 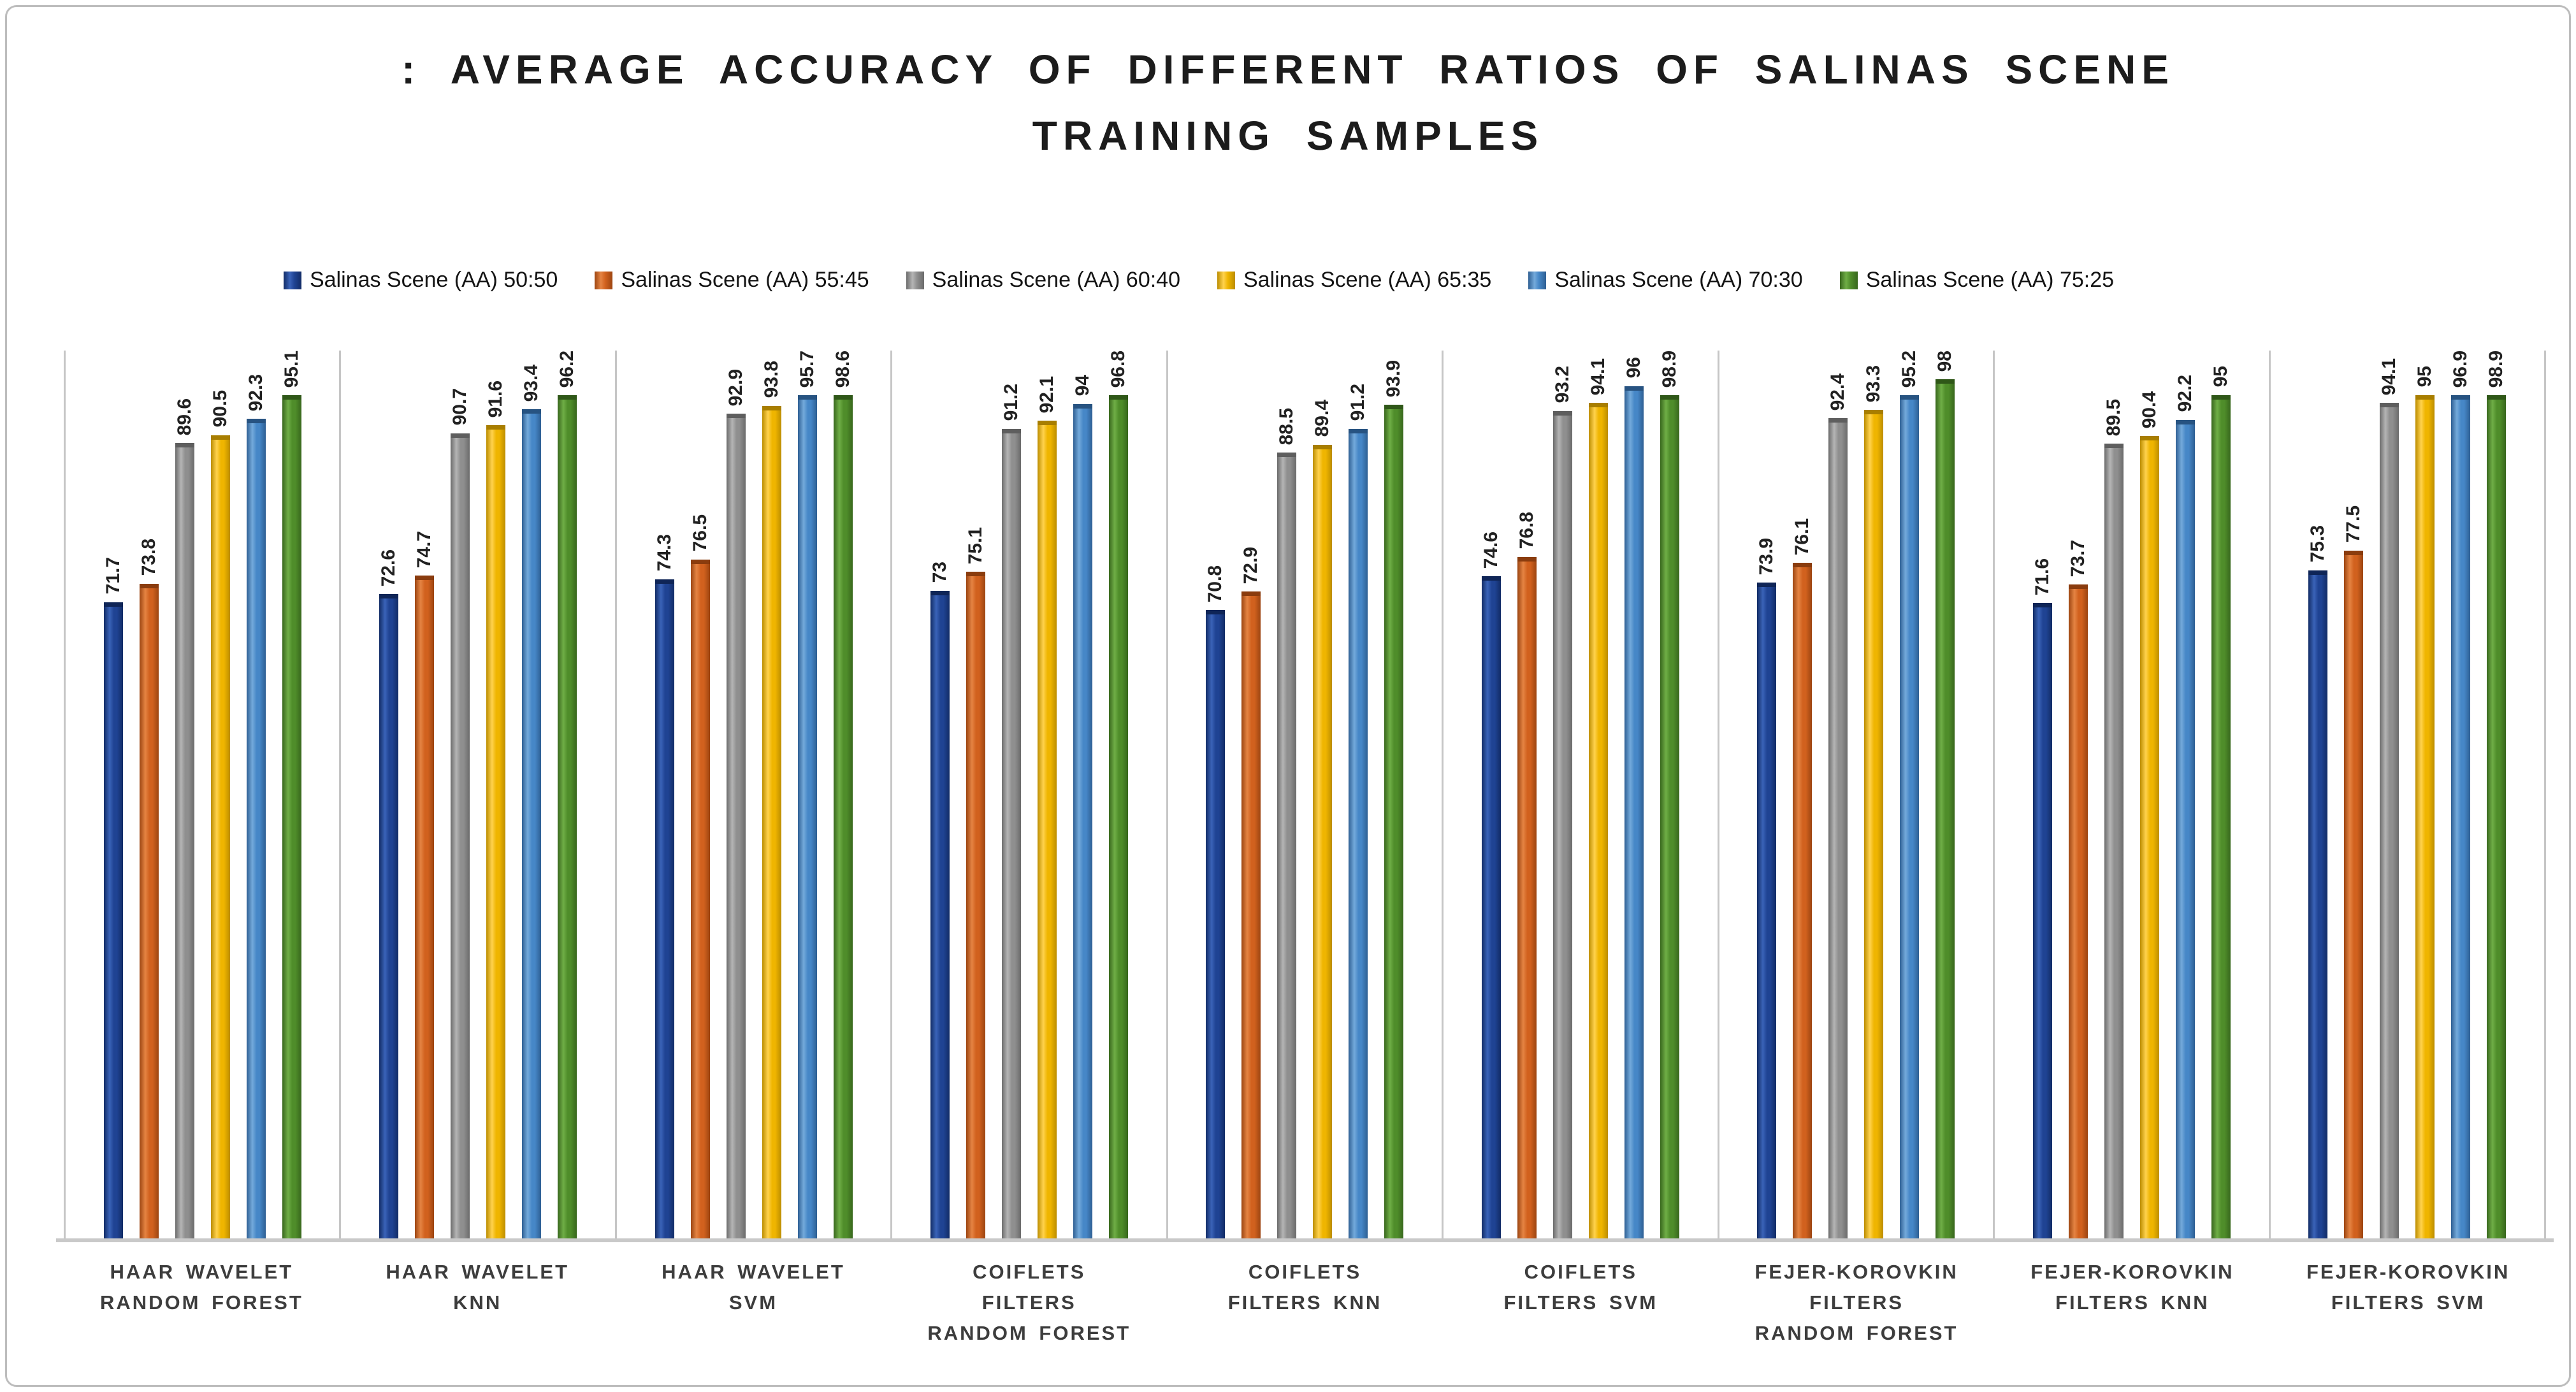 What do you see at coordinates (2220, 377) in the screenshot?
I see `bar-value-label: 95` at bounding box center [2220, 377].